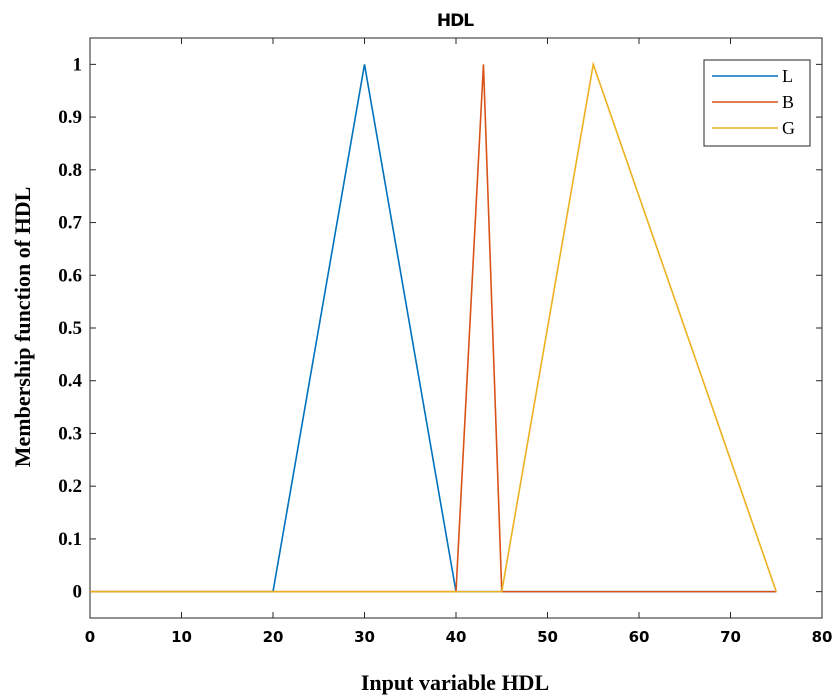  I want to click on x-axis-label: Input variable HDL, so click(455, 682).